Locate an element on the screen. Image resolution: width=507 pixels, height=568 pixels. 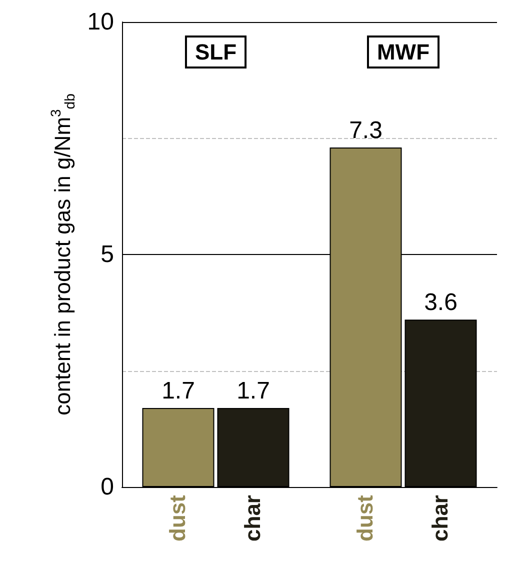
y-tick-label: 5 is located at coordinates (107, 254).